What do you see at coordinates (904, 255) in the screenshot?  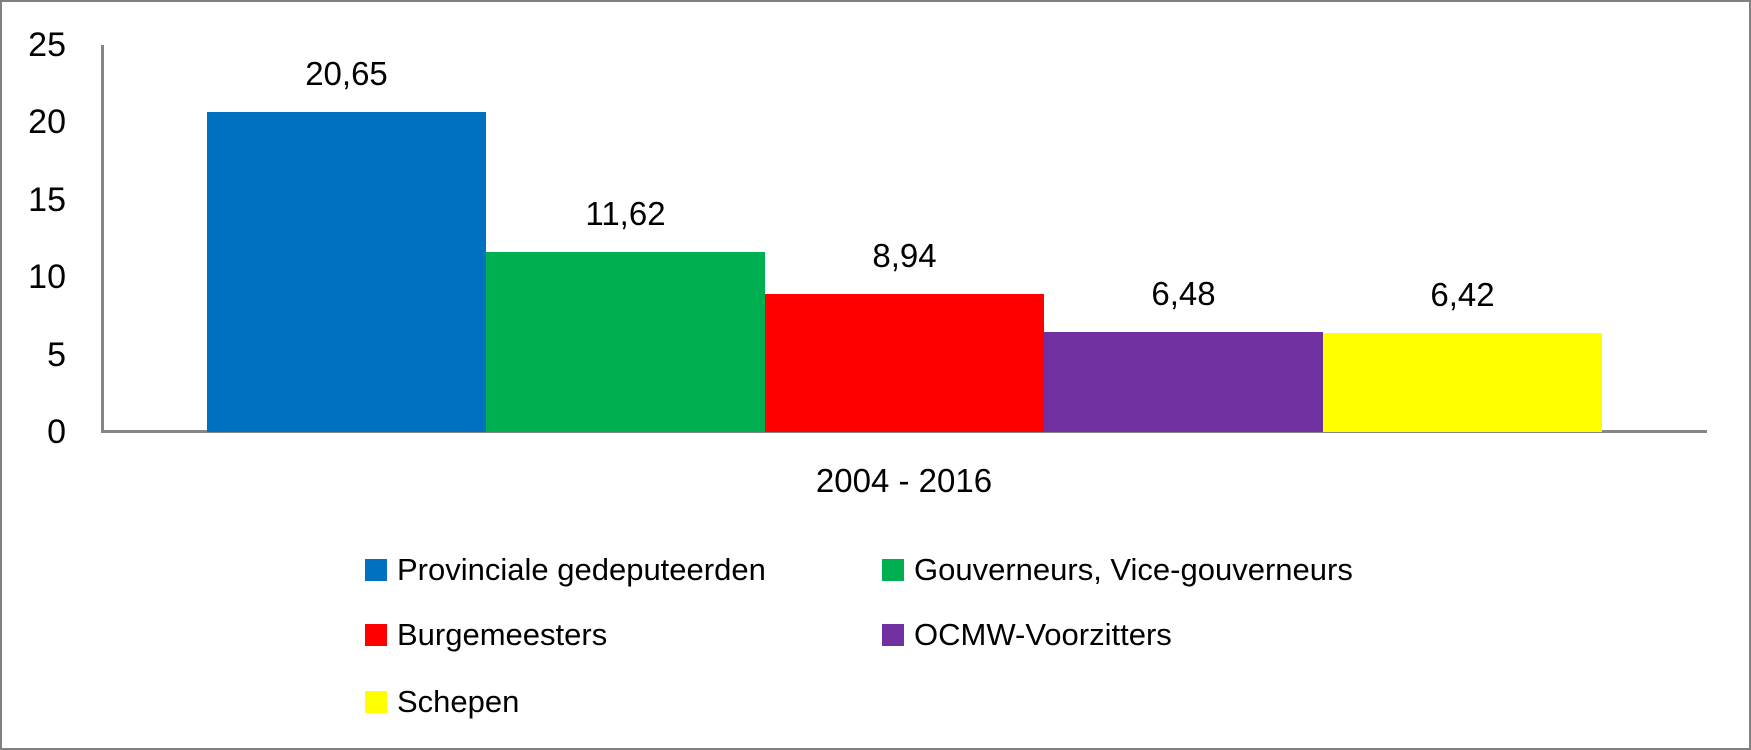 I see `bar-value-label: 8,94` at bounding box center [904, 255].